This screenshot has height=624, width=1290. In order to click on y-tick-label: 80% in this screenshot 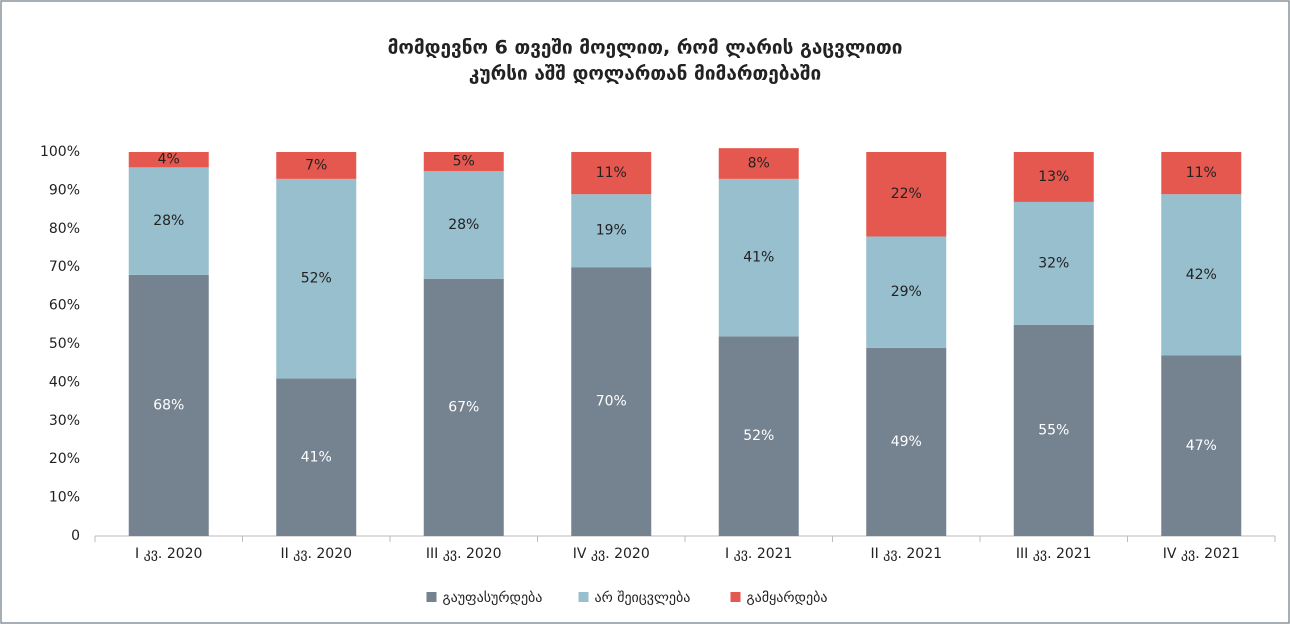, I will do `click(64, 229)`.